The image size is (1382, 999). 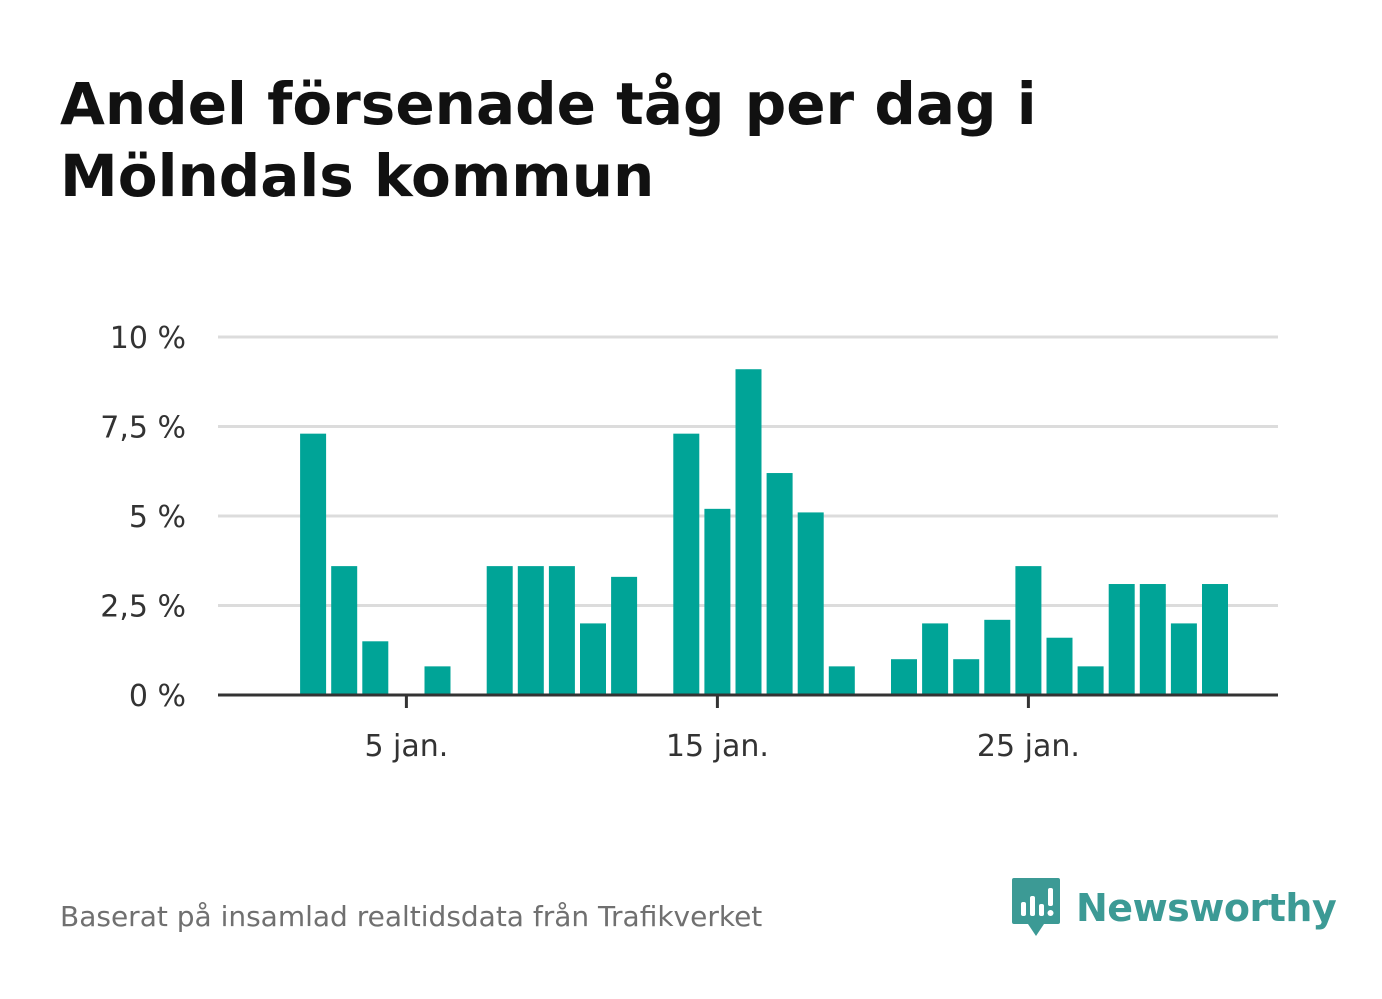 What do you see at coordinates (406, 746) in the screenshot?
I see `x-tick-label: 5 jan.` at bounding box center [406, 746].